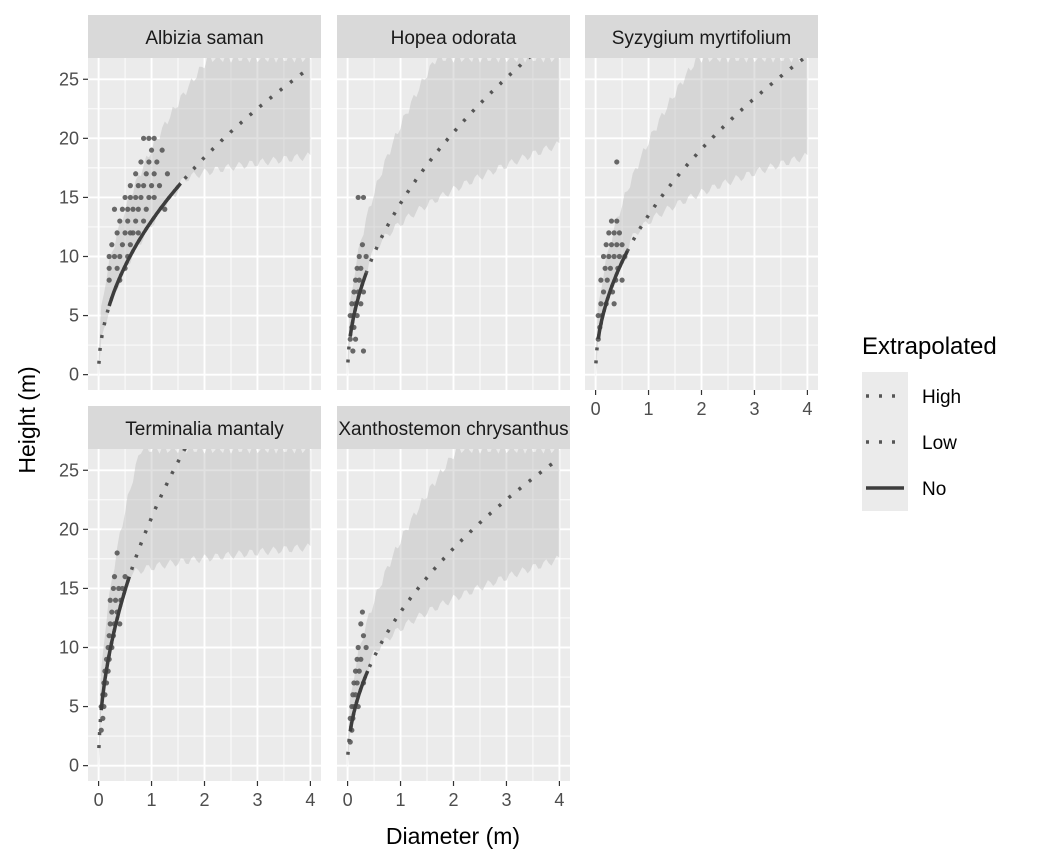 The width and height of the screenshot is (1056, 865). I want to click on y-tick-label: 25, so click(69, 470).